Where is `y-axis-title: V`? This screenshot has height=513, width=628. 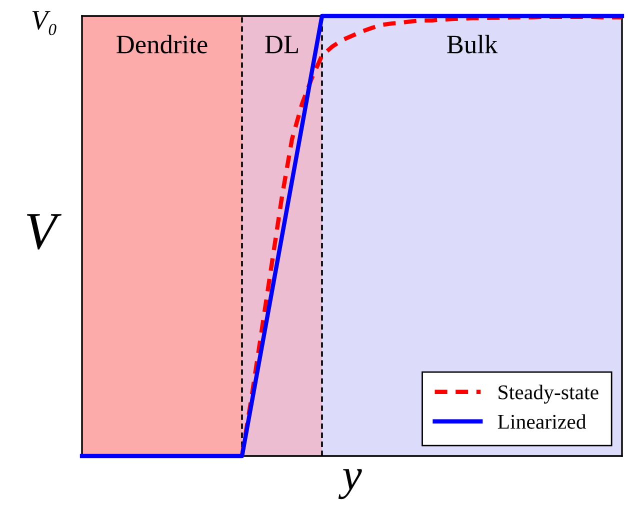 y-axis-title: V is located at coordinates (44, 232).